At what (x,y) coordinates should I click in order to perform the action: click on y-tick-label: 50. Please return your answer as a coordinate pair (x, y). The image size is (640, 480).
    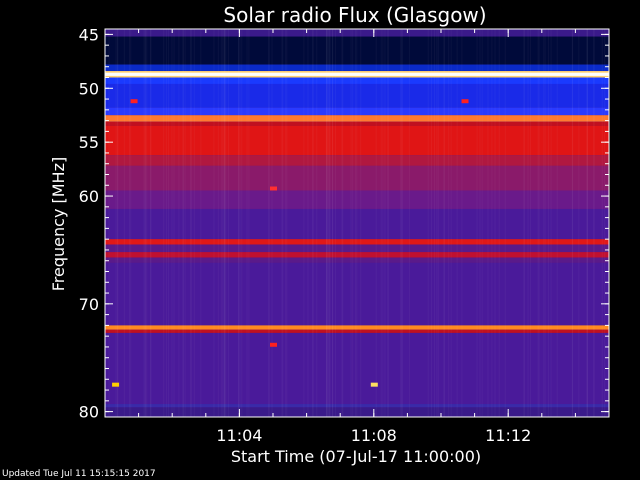
    Looking at the image, I should click on (89, 88).